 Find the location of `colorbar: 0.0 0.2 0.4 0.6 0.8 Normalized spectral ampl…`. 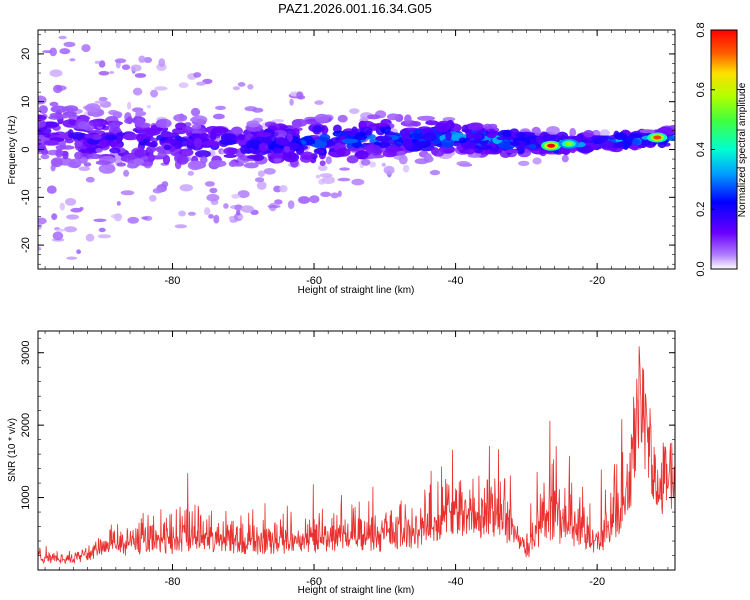

colorbar: 0.0 0.2 0.4 0.6 0.8 Normalized spectral ampl… is located at coordinates (721, 149).